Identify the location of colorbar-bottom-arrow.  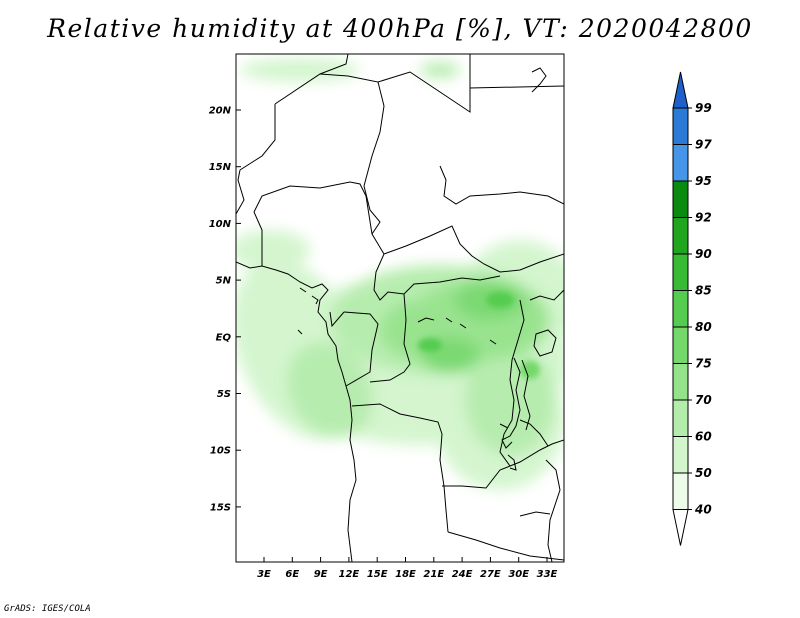
(680, 527).